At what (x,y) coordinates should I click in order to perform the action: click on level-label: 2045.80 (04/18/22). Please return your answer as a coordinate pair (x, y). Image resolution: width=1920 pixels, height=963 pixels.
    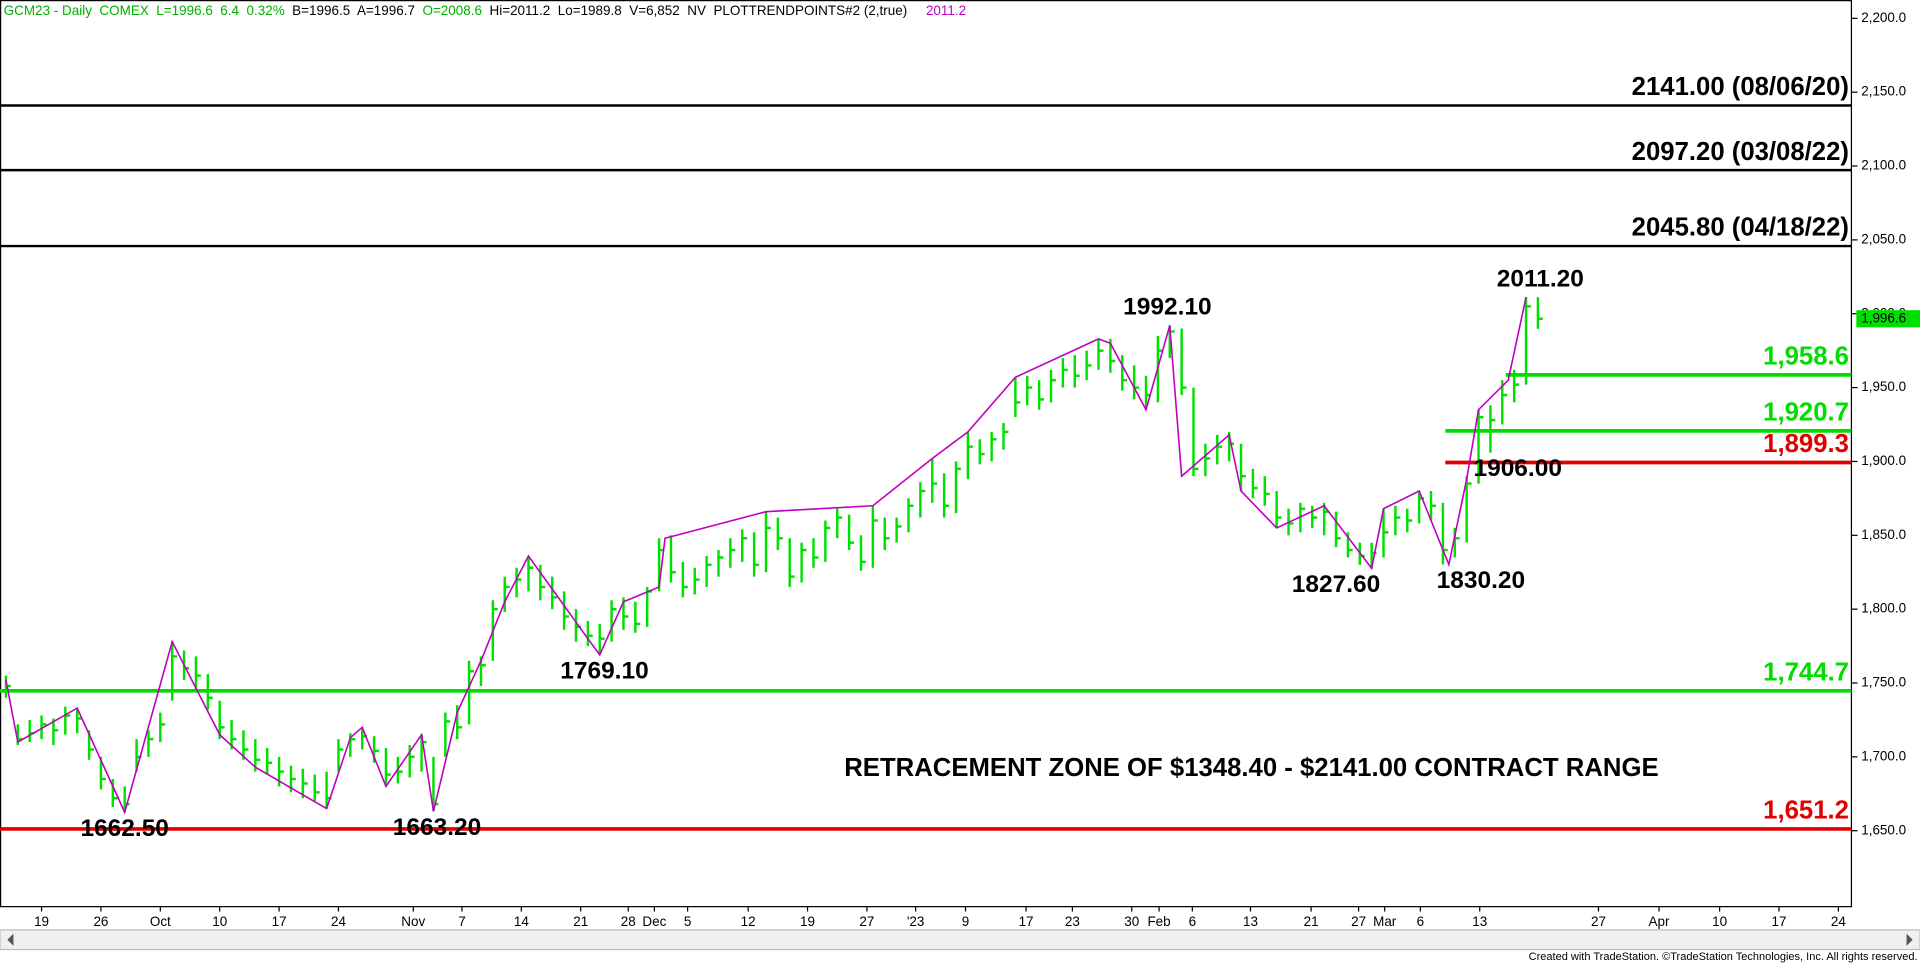
    Looking at the image, I should click on (1740, 228).